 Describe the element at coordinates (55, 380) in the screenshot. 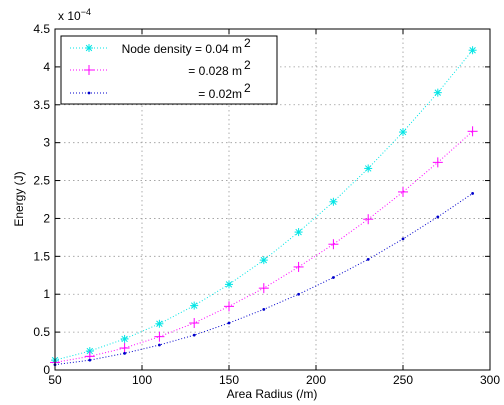

I see `x-tick-label: 50` at that location.